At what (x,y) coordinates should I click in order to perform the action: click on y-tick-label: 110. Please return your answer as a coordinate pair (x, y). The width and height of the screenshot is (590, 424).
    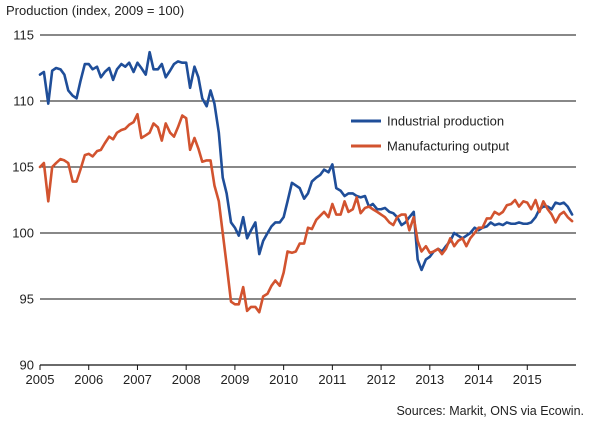
    Looking at the image, I should click on (23, 101).